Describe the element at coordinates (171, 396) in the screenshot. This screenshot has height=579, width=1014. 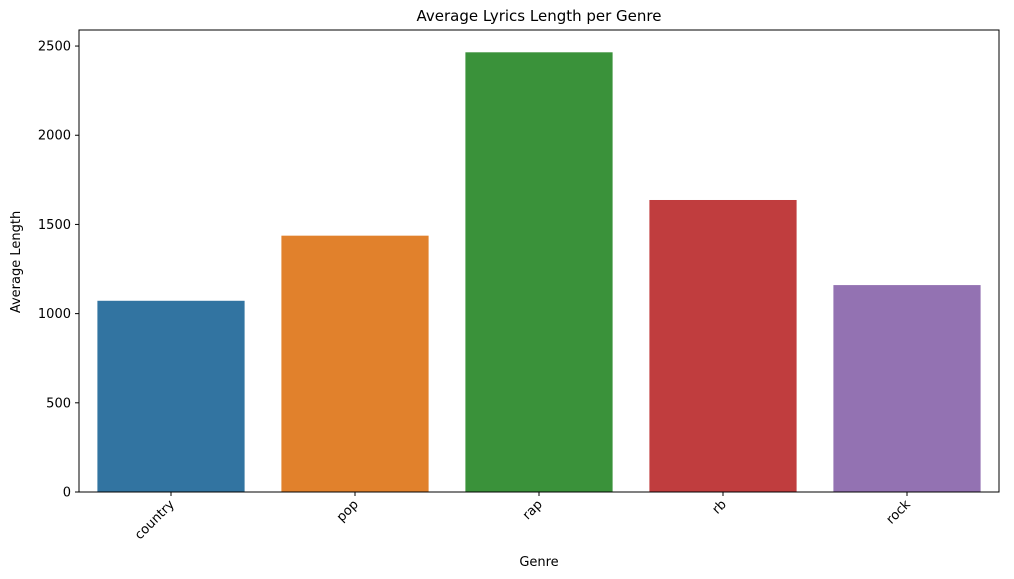
I see `bar-country` at that location.